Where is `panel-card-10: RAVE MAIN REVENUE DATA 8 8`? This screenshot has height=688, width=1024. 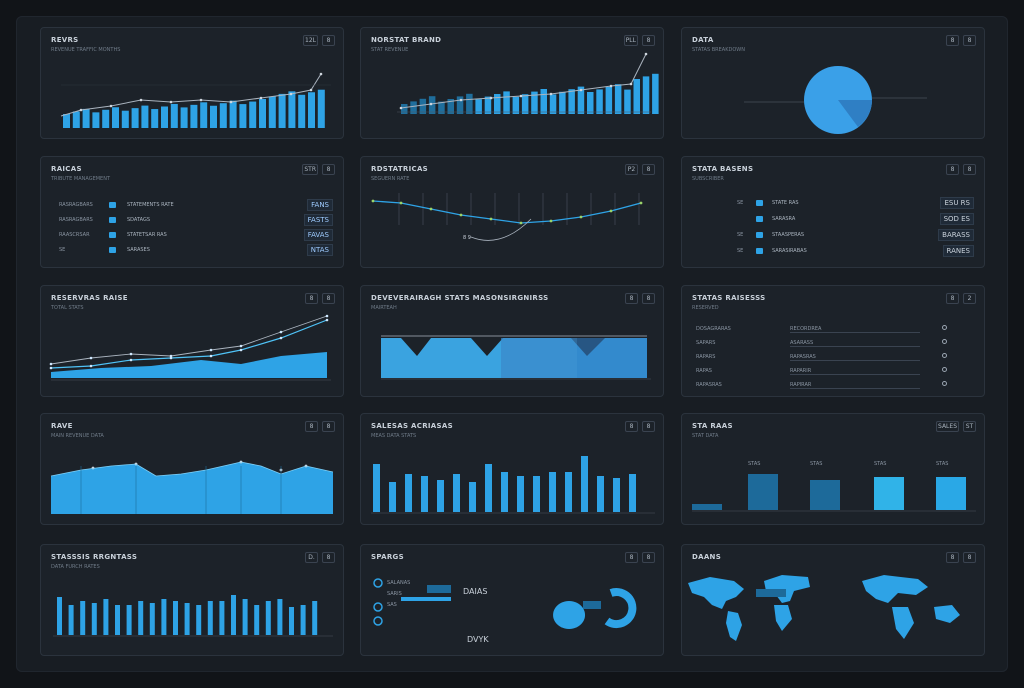
panel-card-10: RAVE MAIN REVENUE DATA 8 8 is located at coordinates (192, 469).